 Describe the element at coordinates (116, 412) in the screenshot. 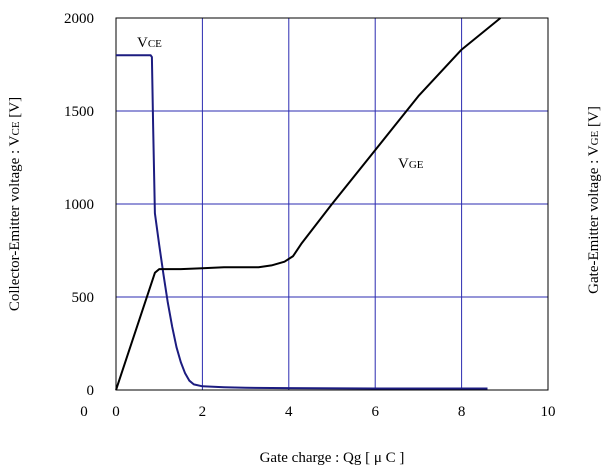

I see `x-tick-label: 0` at that location.